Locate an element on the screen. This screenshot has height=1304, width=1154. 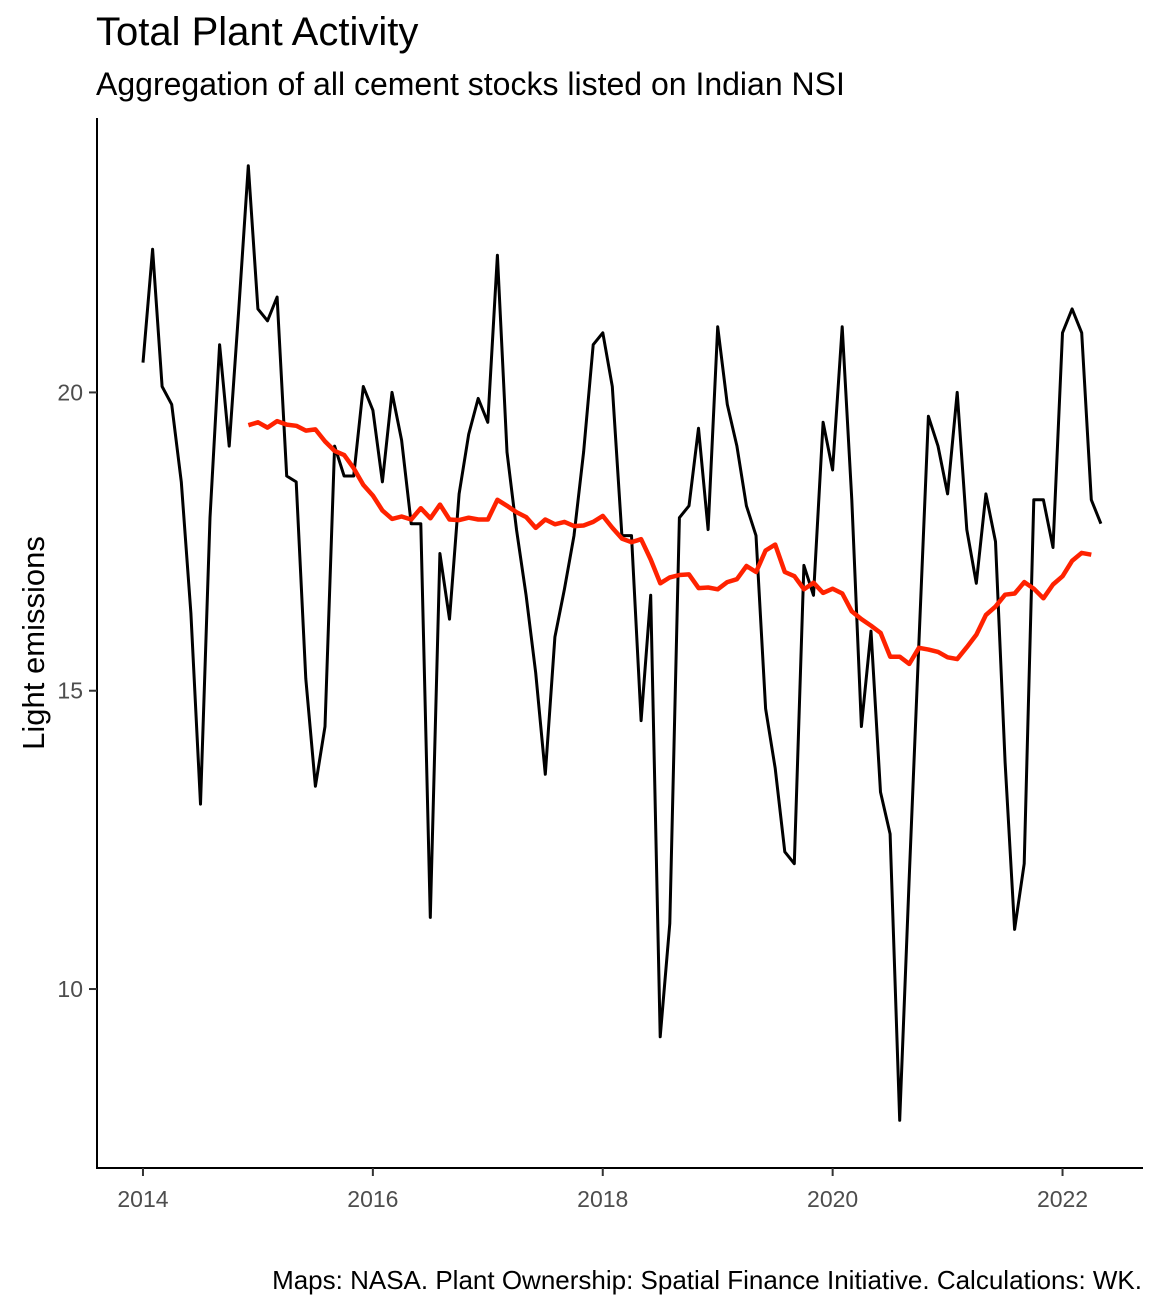
x-tick-label: 2020 is located at coordinates (832, 1199).